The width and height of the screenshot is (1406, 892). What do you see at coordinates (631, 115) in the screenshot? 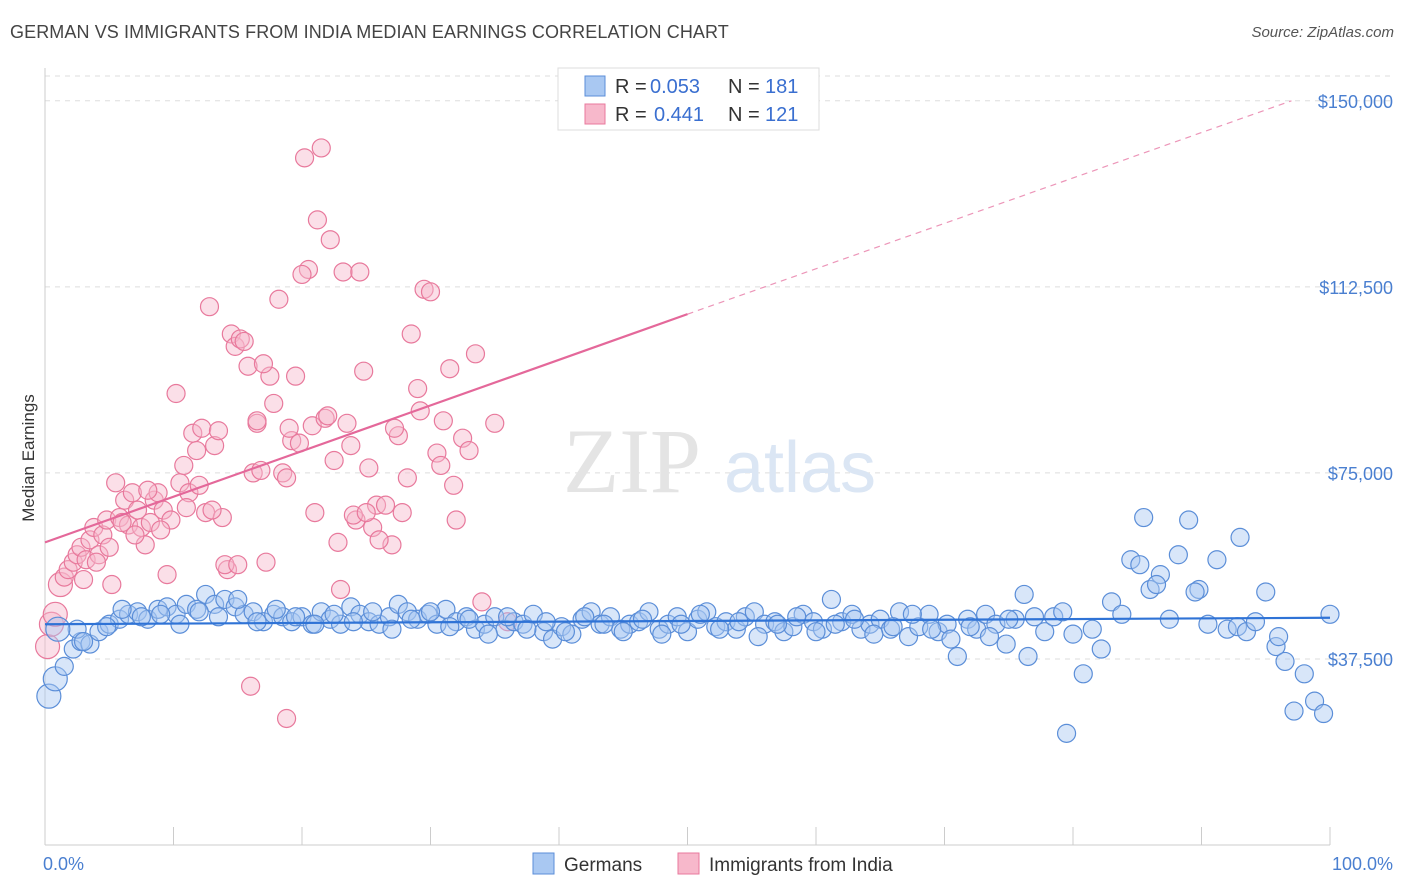
I see `legend-r-label-2: R =` at bounding box center [631, 115].